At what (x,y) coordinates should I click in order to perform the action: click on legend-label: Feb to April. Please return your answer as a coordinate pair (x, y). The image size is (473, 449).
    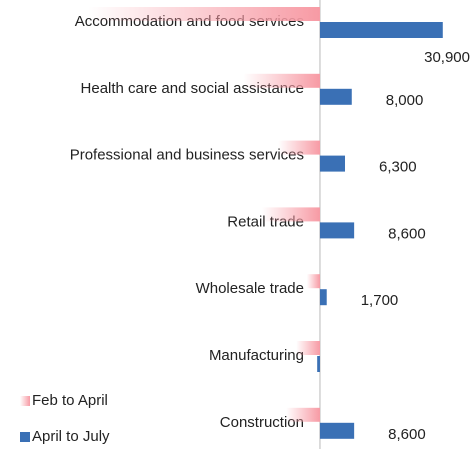
    Looking at the image, I should click on (70, 400).